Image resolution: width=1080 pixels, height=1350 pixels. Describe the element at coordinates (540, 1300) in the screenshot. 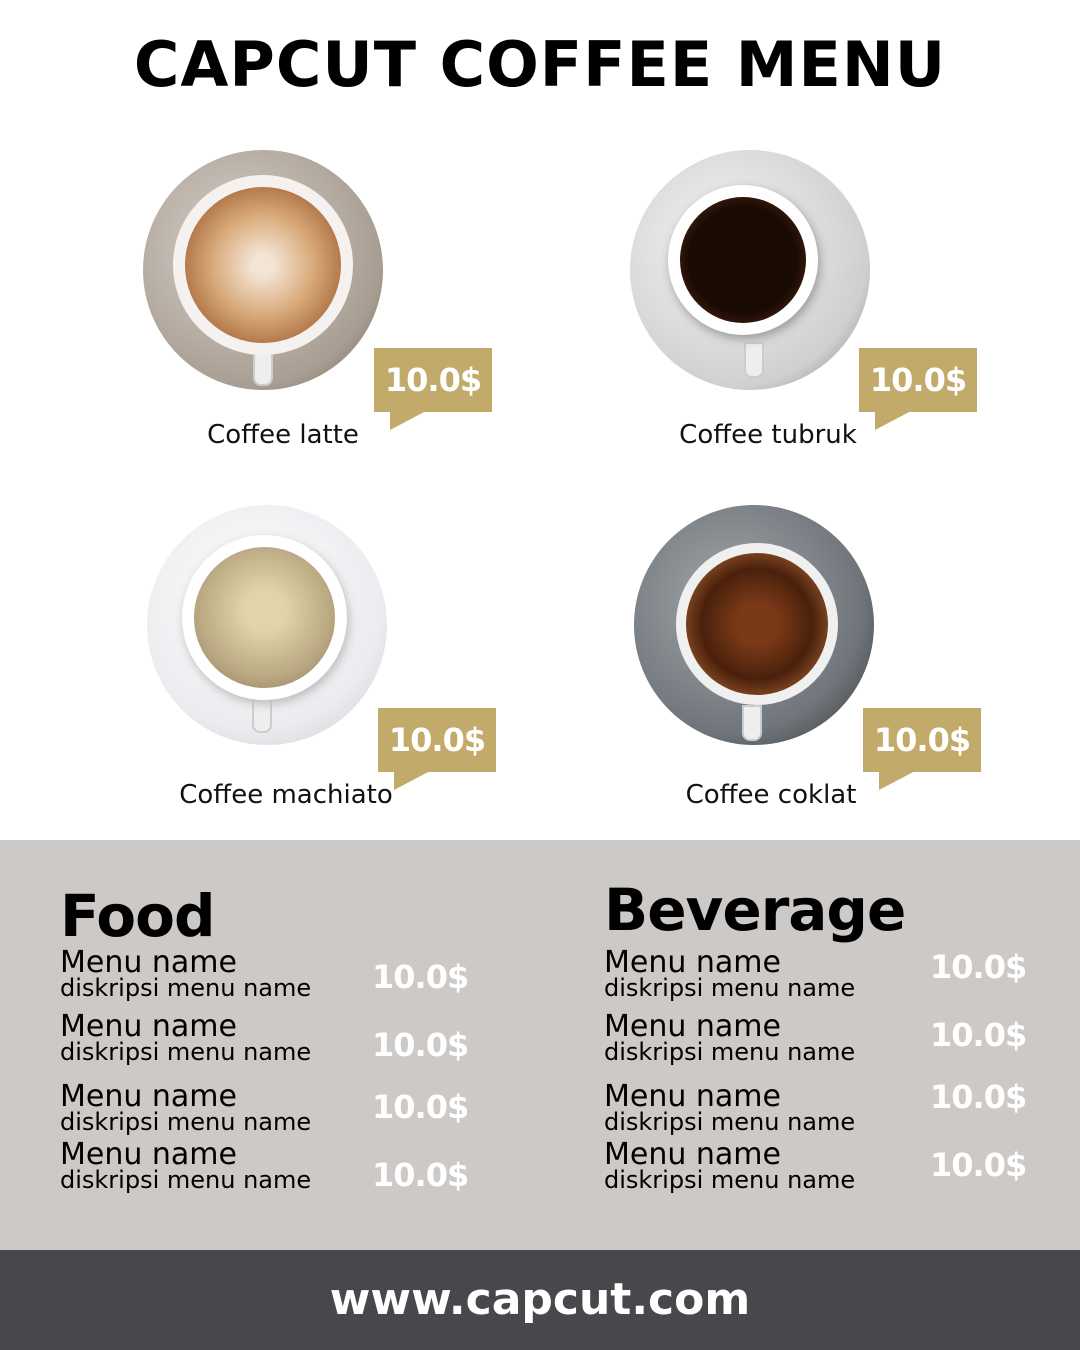

I see `website-footer: www.capcut.com` at that location.